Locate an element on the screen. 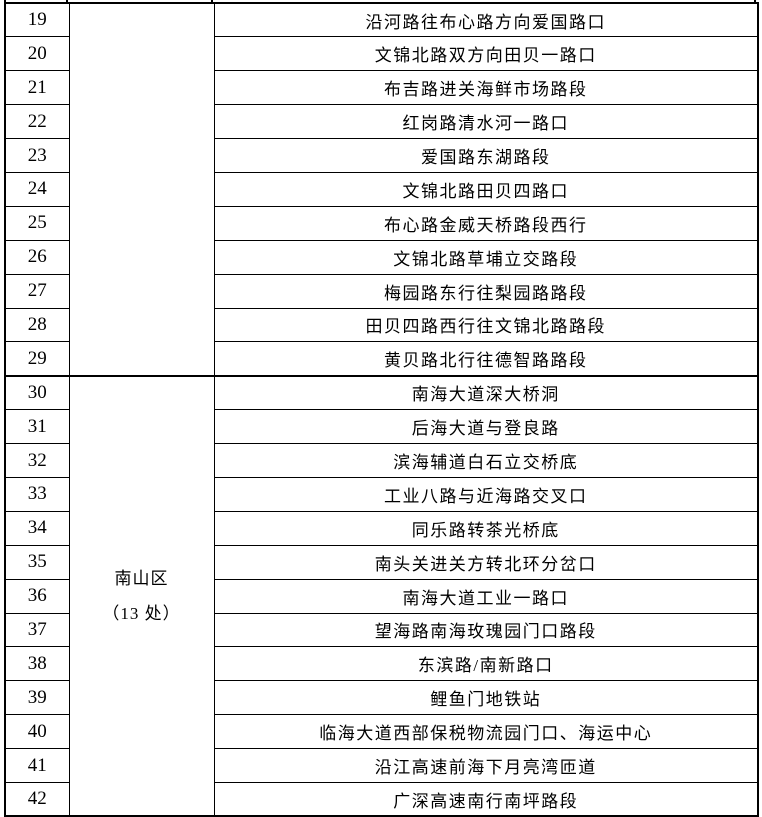 The width and height of the screenshot is (762, 817). table-row: 33 工业八路与近海路交叉口 is located at coordinates (381, 494).